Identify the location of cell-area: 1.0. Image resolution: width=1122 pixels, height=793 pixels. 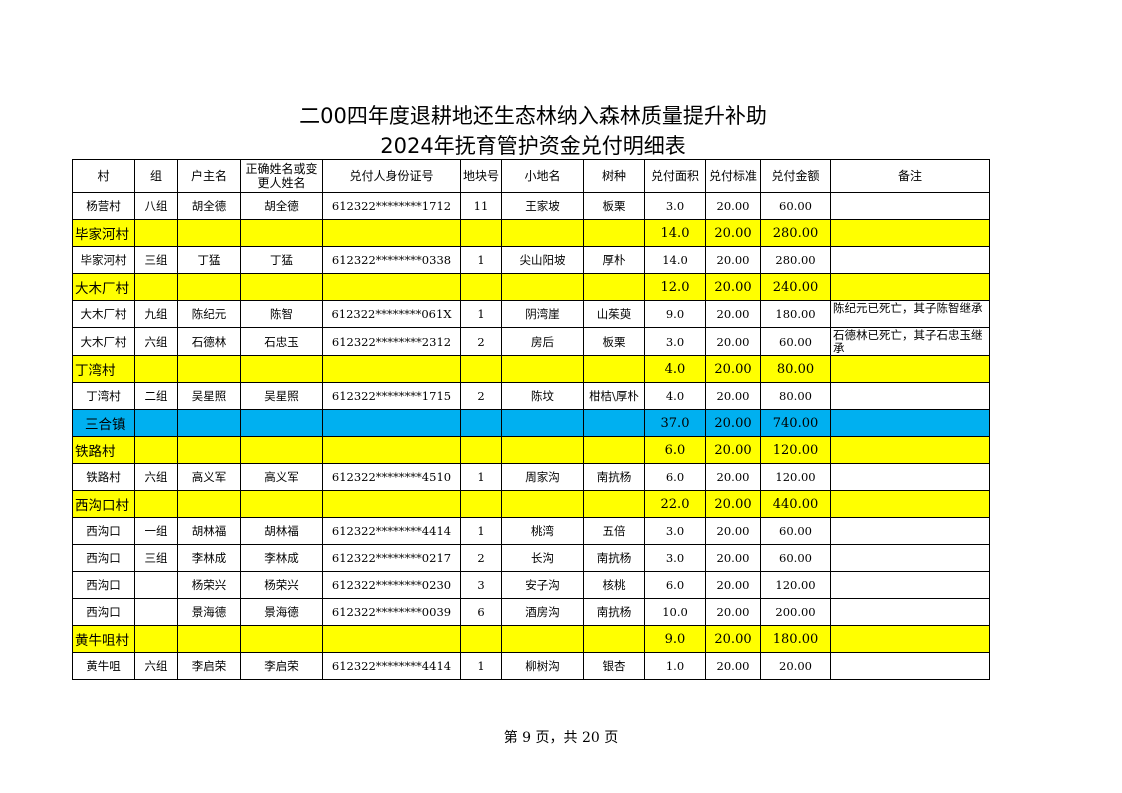
(675, 666).